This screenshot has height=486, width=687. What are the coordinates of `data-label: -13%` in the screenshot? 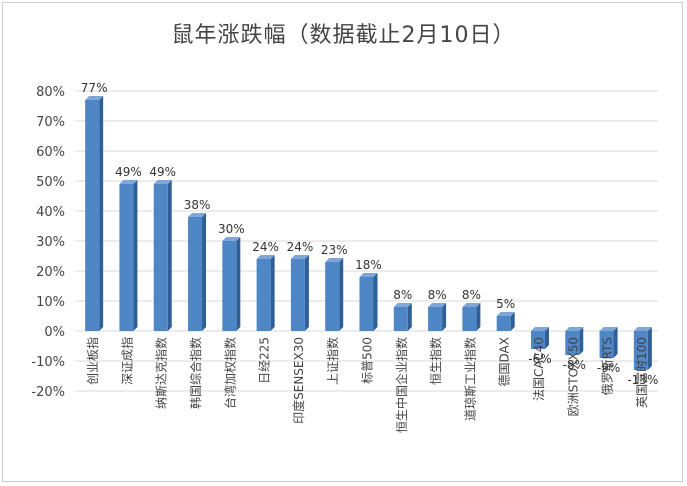 It's located at (642, 380).